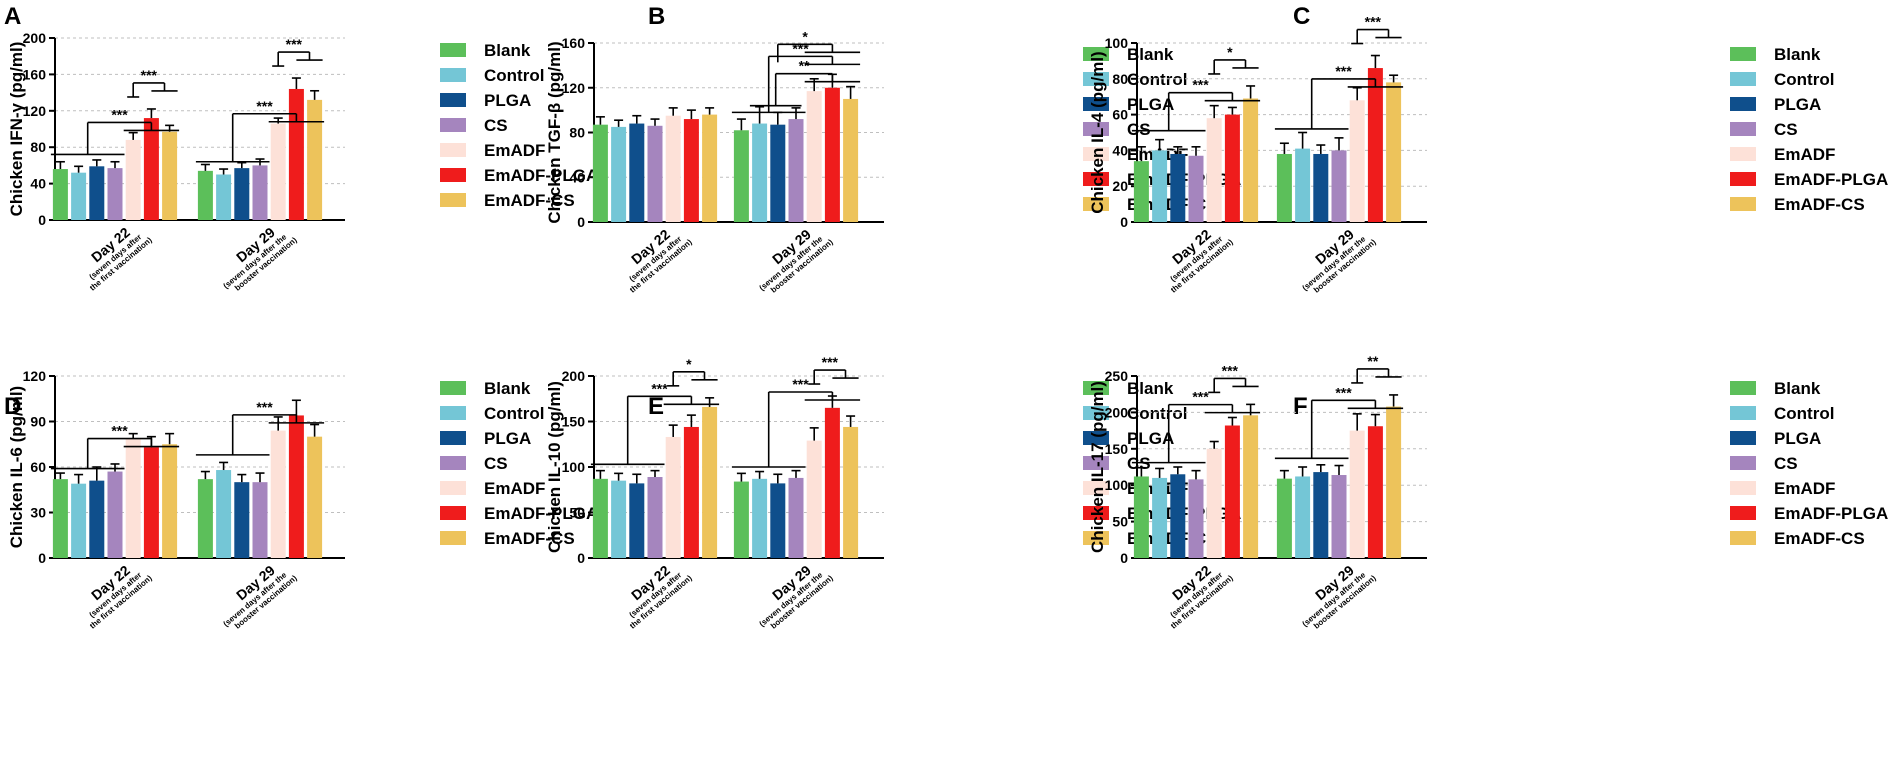 Image resolution: width=1890 pixels, height=777 pixels. Describe the element at coordinates (577, 177) in the screenshot. I see `y-tick-label: 40` at that location.